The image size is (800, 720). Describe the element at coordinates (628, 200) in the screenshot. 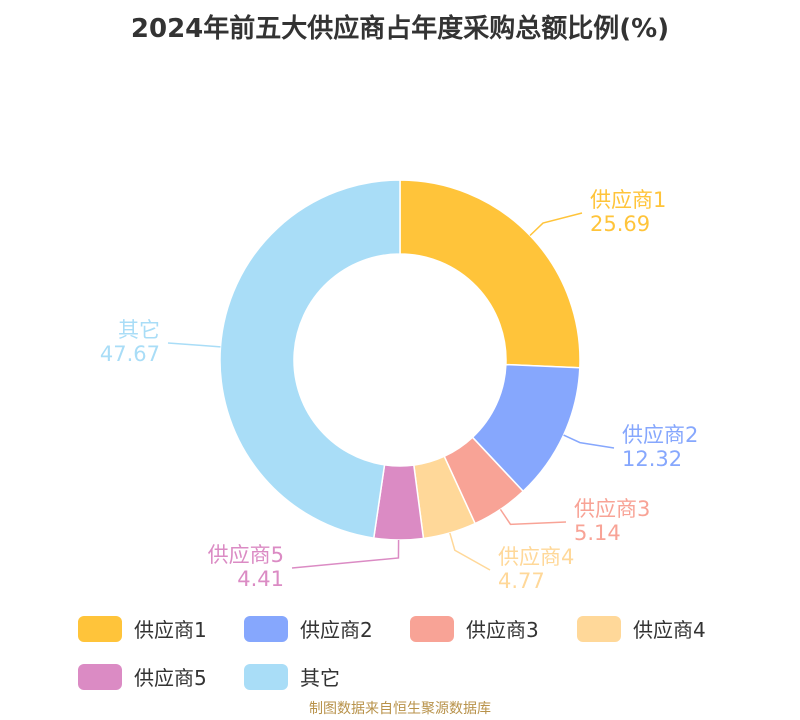

I see `slice-label-name-1: 供应商1` at that location.